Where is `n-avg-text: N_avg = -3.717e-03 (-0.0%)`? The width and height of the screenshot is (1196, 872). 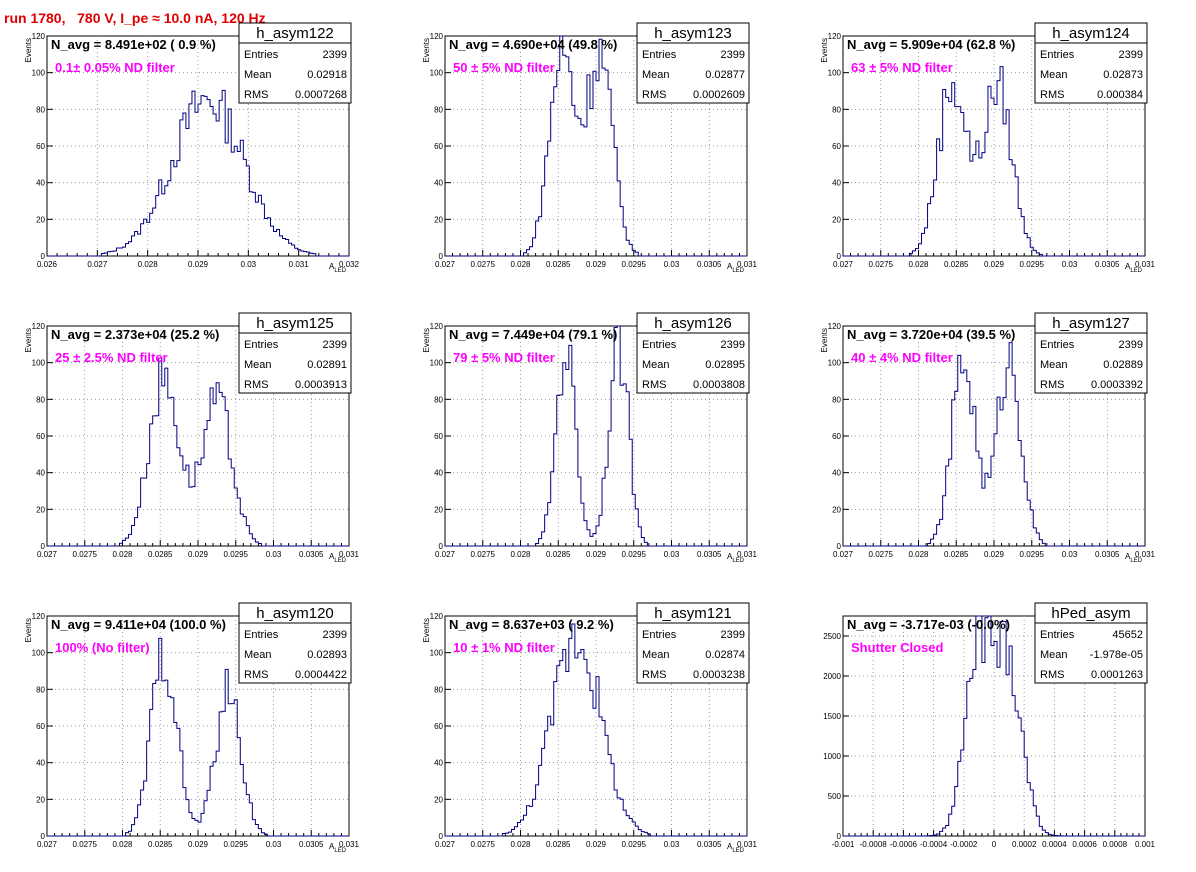 n-avg-text: N_avg = -3.717e-03 (-0.0%) is located at coordinates (928, 624).